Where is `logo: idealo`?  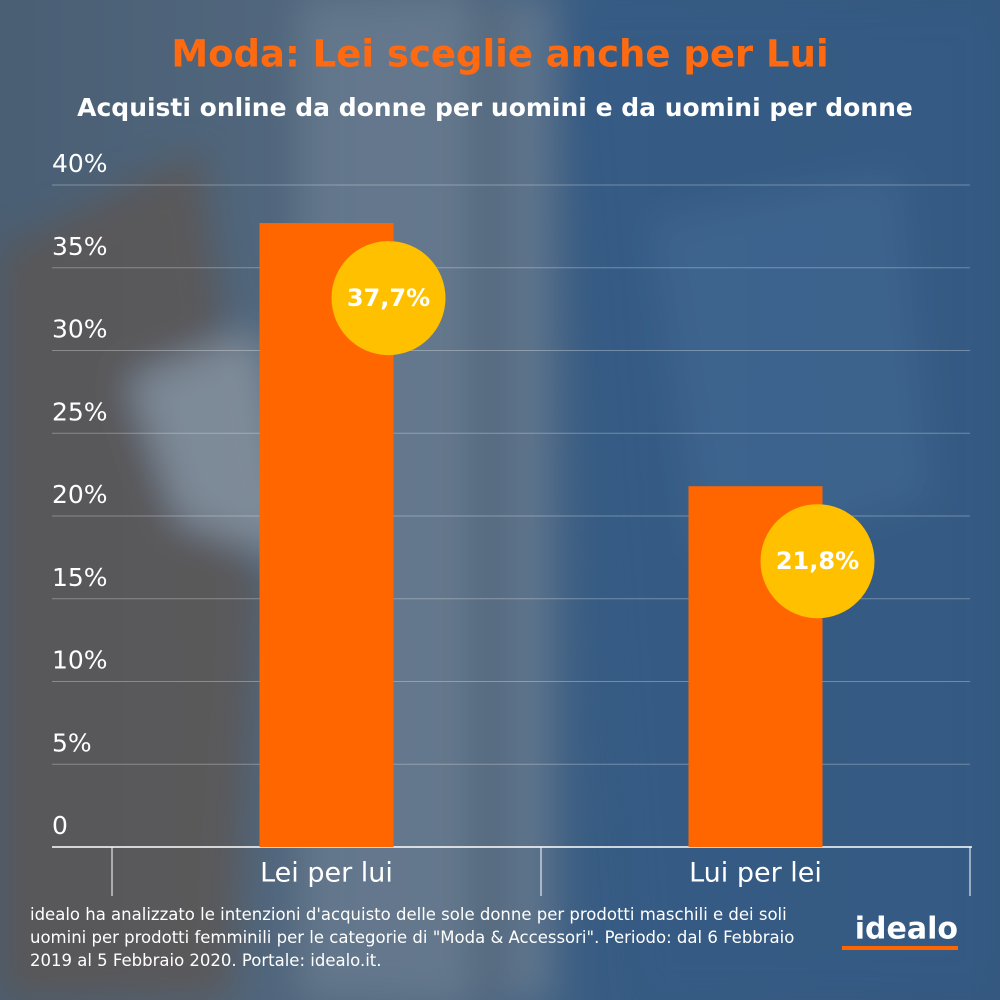 logo: idealo is located at coordinates (906, 929).